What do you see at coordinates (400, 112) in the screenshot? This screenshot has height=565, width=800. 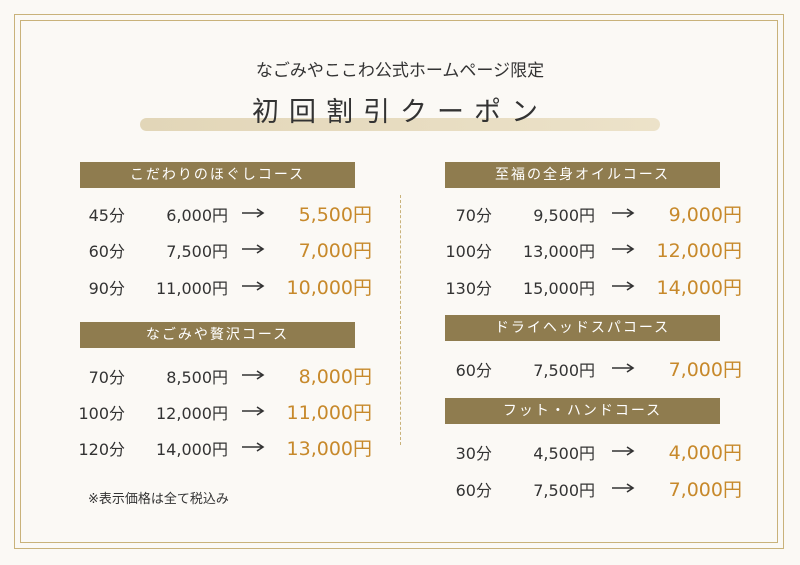 I see `title: 初回割引クーポン` at bounding box center [400, 112].